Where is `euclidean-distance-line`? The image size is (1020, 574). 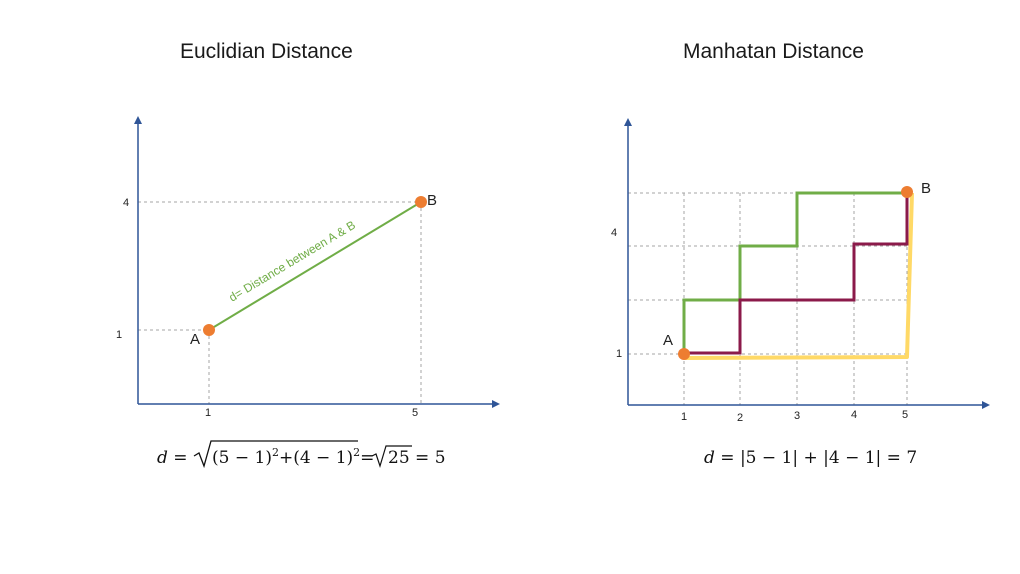
euclidean-distance-line is located at coordinates (315, 266).